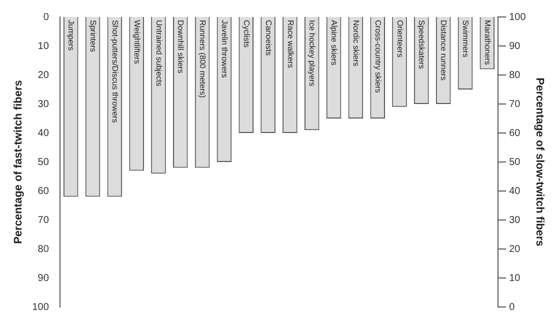 This screenshot has height=324, width=558. I want to click on x-tick-label: Speedskaters, so click(421, 44).